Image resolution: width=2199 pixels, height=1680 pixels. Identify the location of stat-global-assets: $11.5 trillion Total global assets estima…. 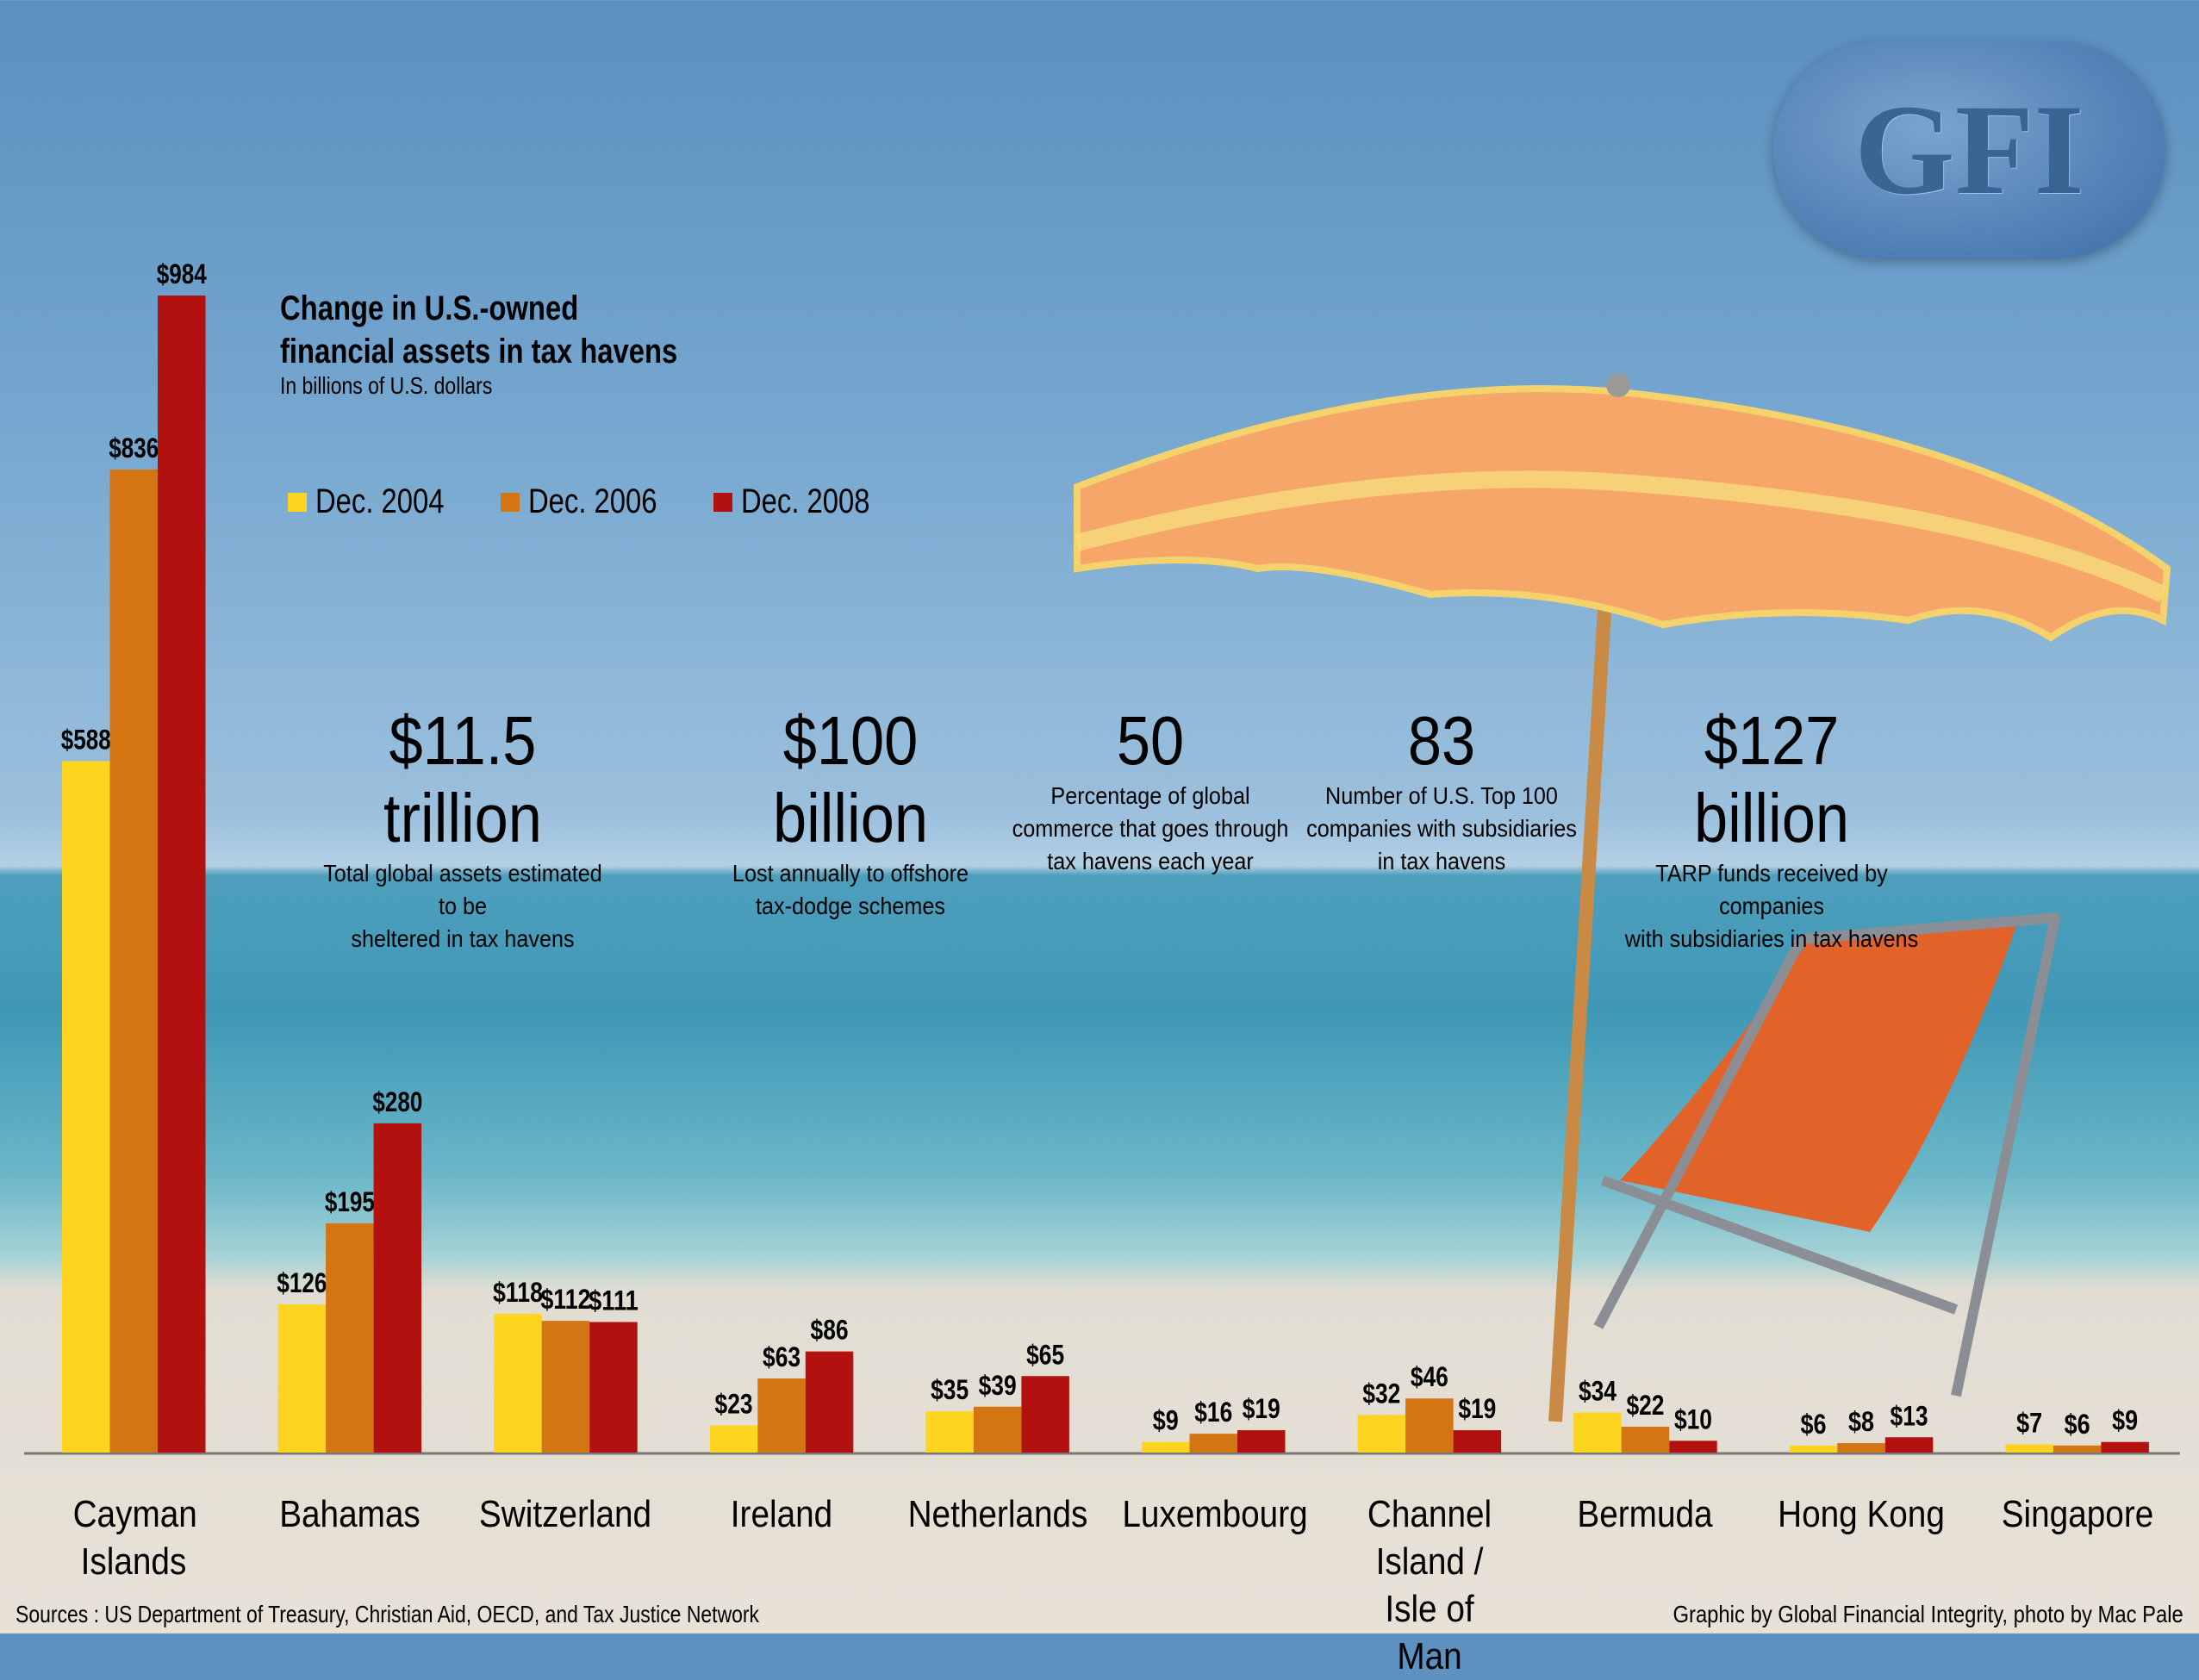
(463, 829).